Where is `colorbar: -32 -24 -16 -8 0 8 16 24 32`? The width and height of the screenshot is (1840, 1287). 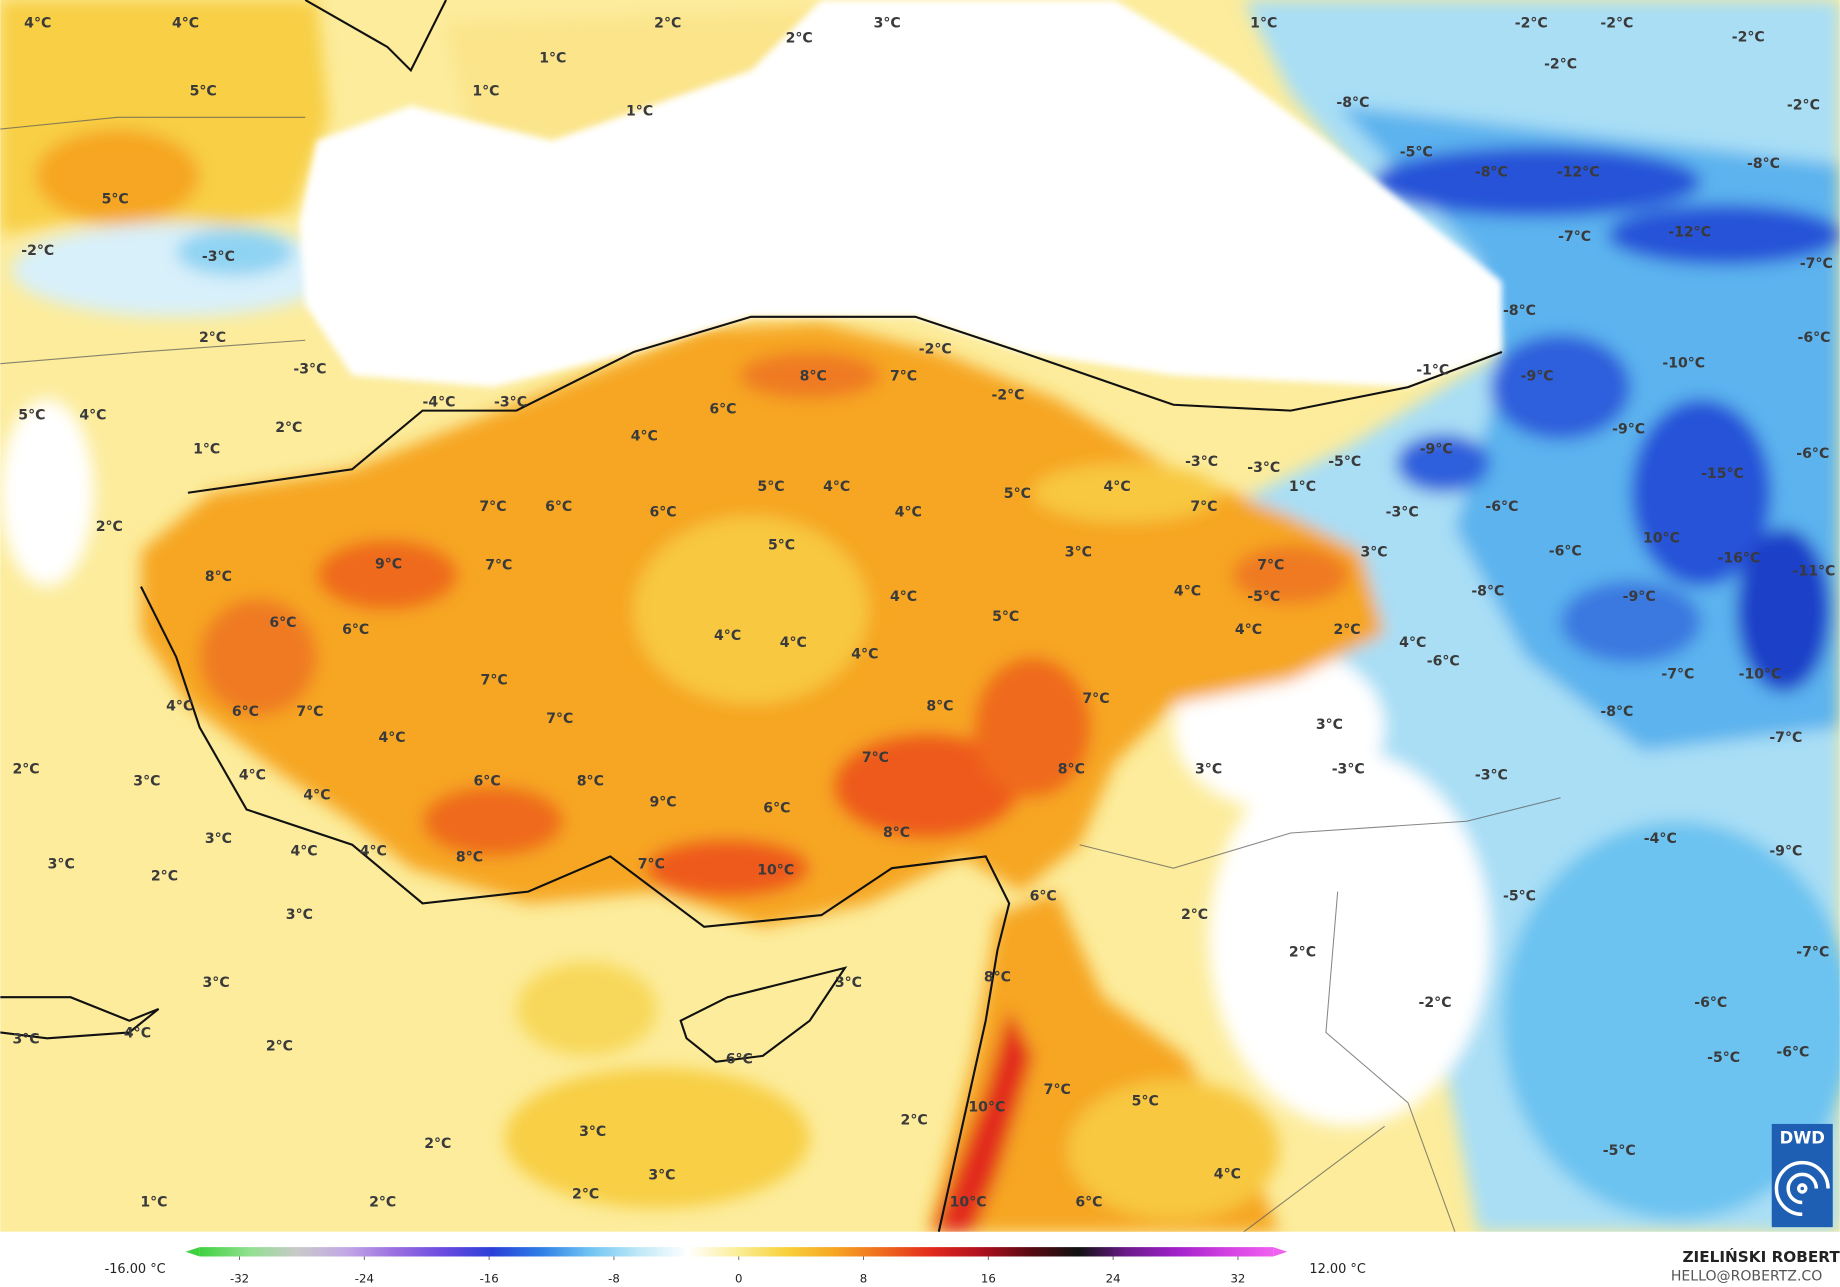
colorbar: -32 -24 -16 -8 0 8 16 24 32 is located at coordinates (736, 1266).